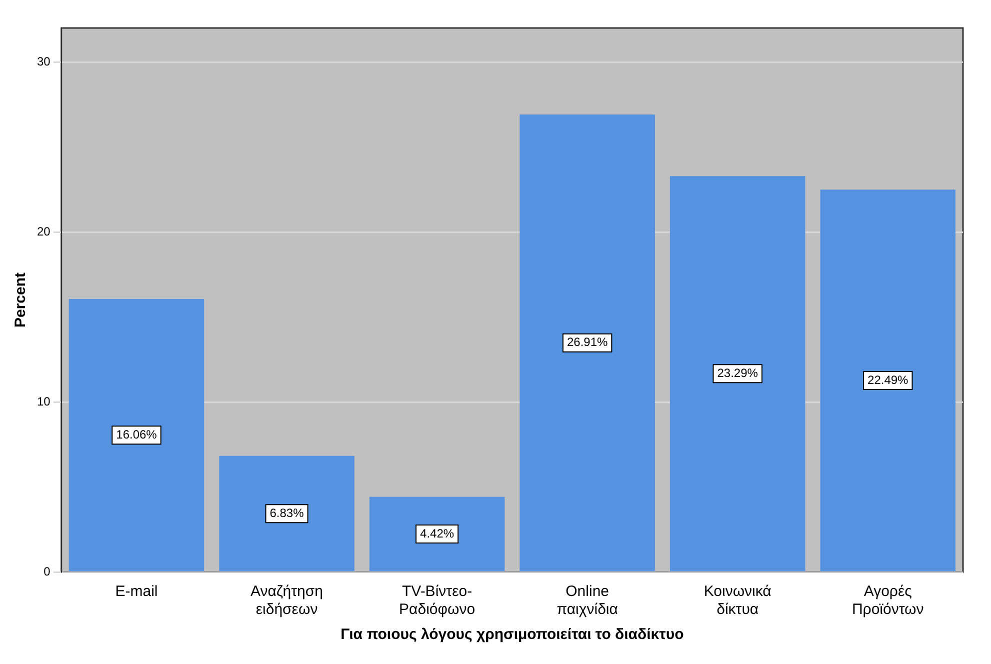  Describe the element at coordinates (512, 635) in the screenshot. I see `x-axis-title: Για ποιους λόγους χρησιμοποιείται το διαδίκτυο` at that location.